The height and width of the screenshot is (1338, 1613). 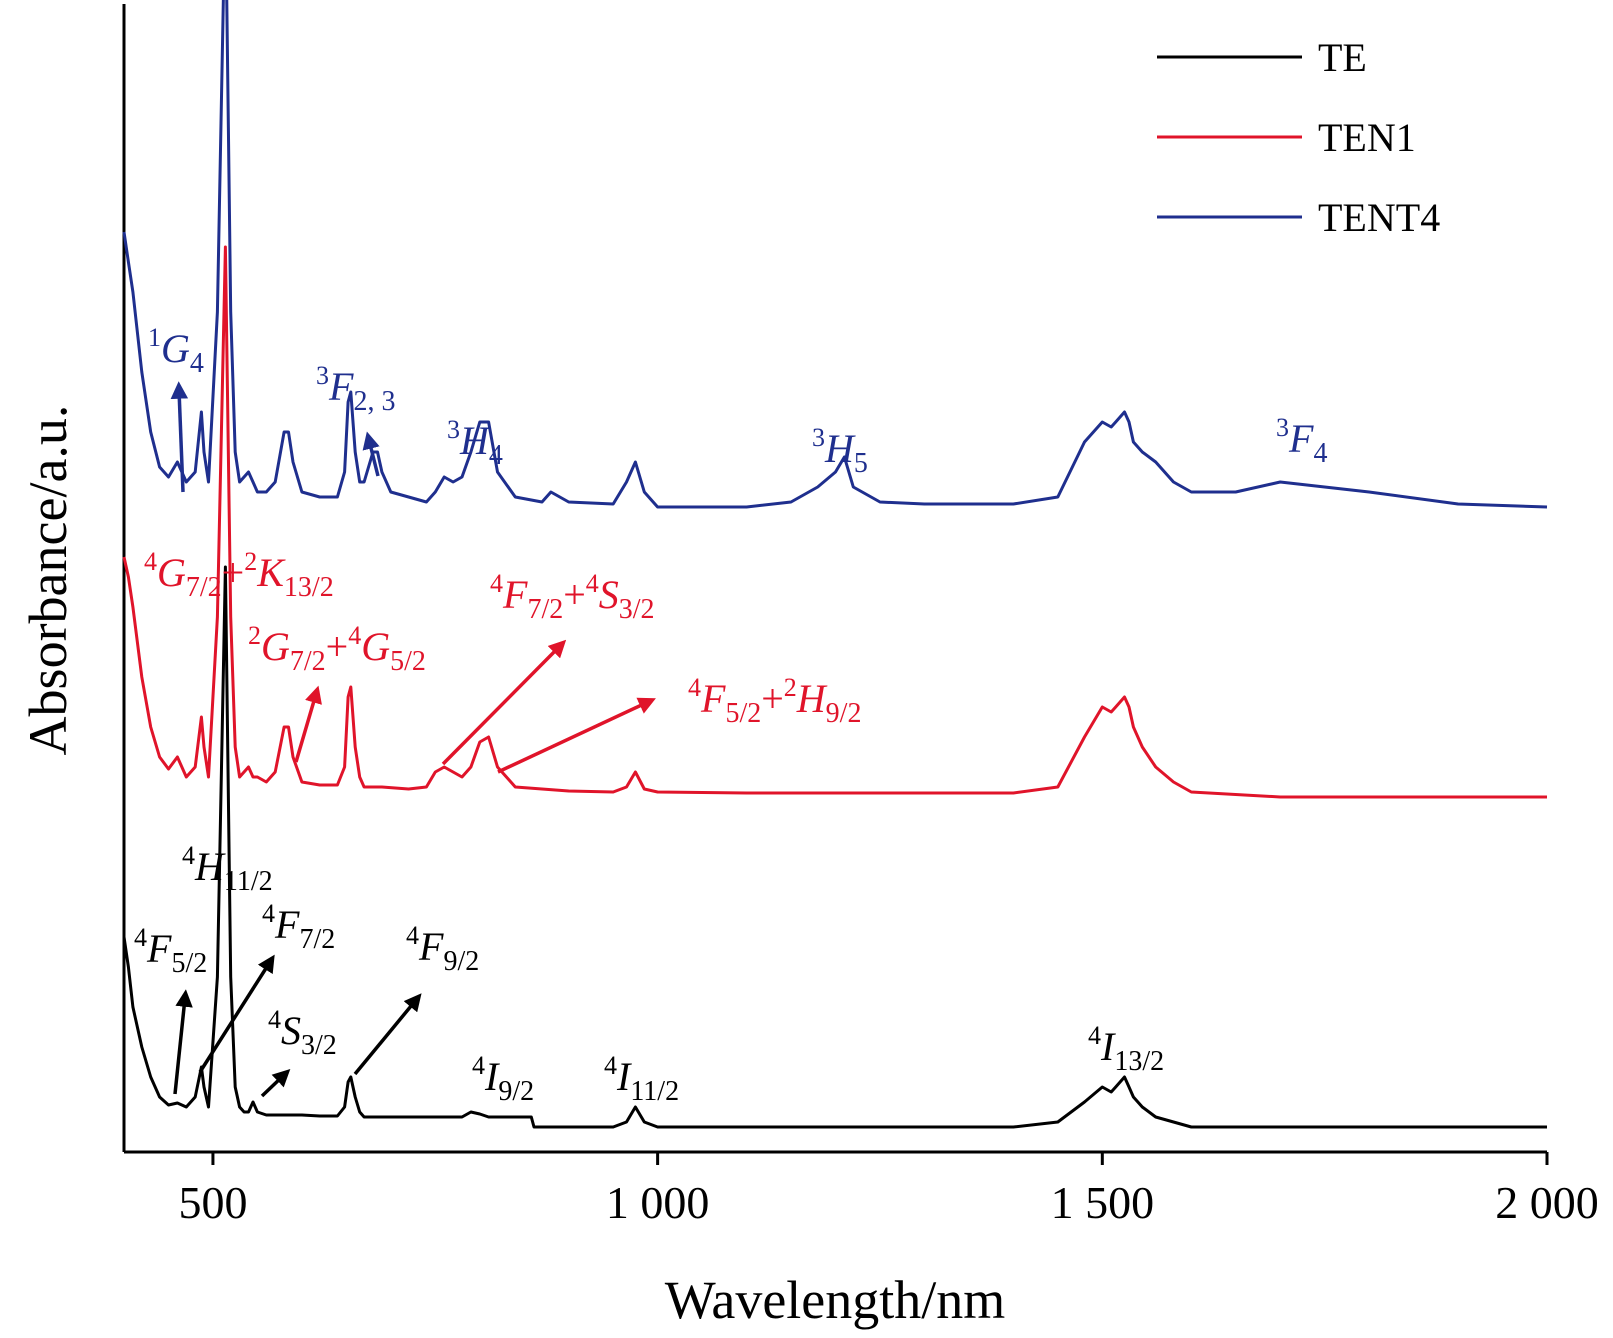 What do you see at coordinates (387, 1034) in the screenshot?
I see `arrow-4f92` at bounding box center [387, 1034].